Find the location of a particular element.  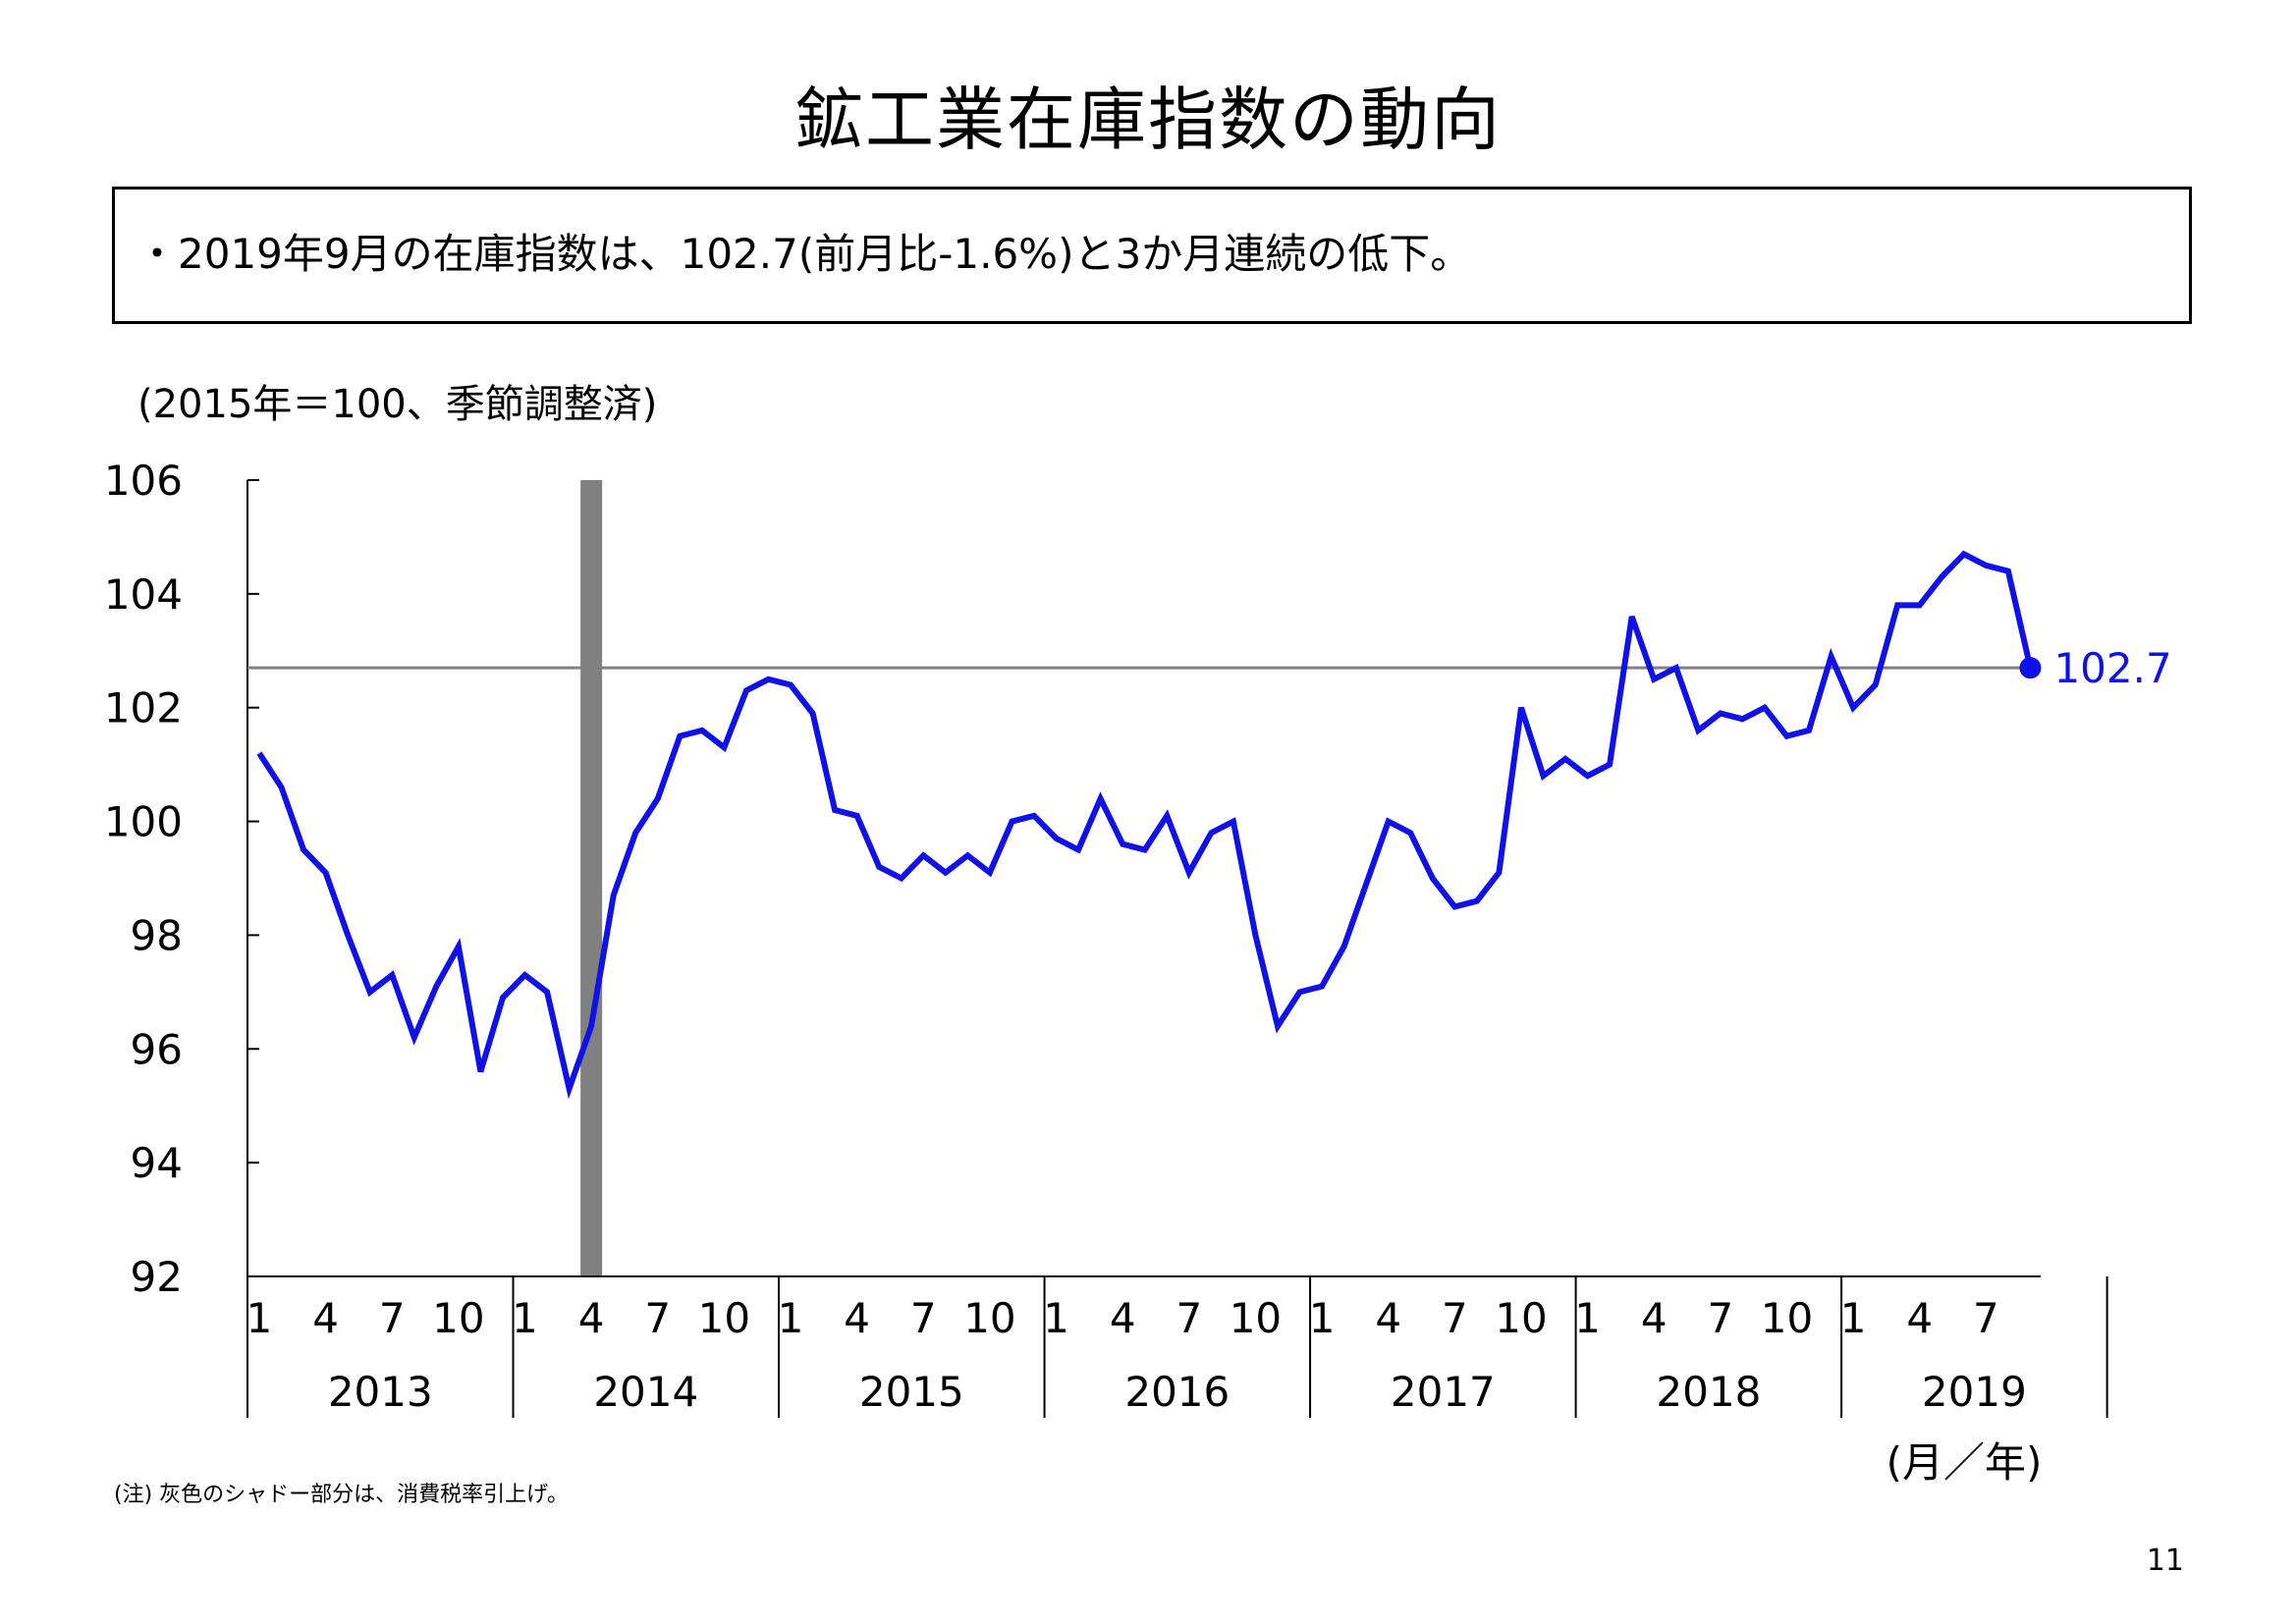

tax-hike-shade is located at coordinates (591, 878).